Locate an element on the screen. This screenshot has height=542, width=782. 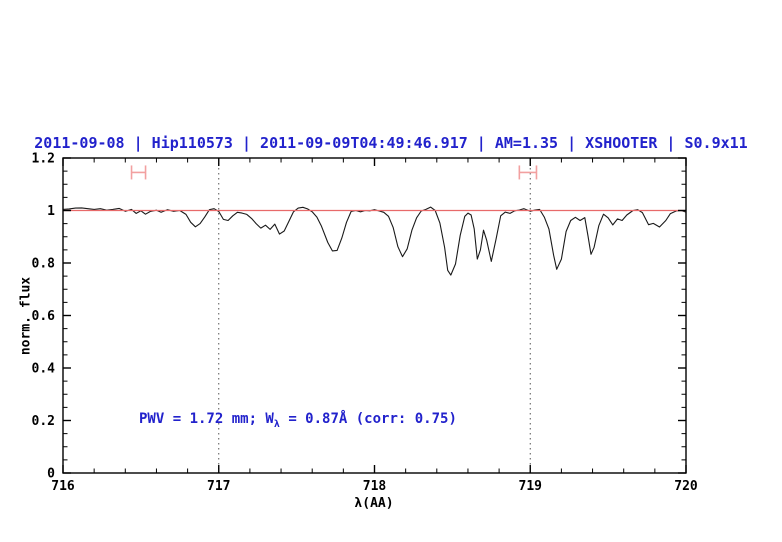
x-tick-label: 716 is located at coordinates (63, 486).